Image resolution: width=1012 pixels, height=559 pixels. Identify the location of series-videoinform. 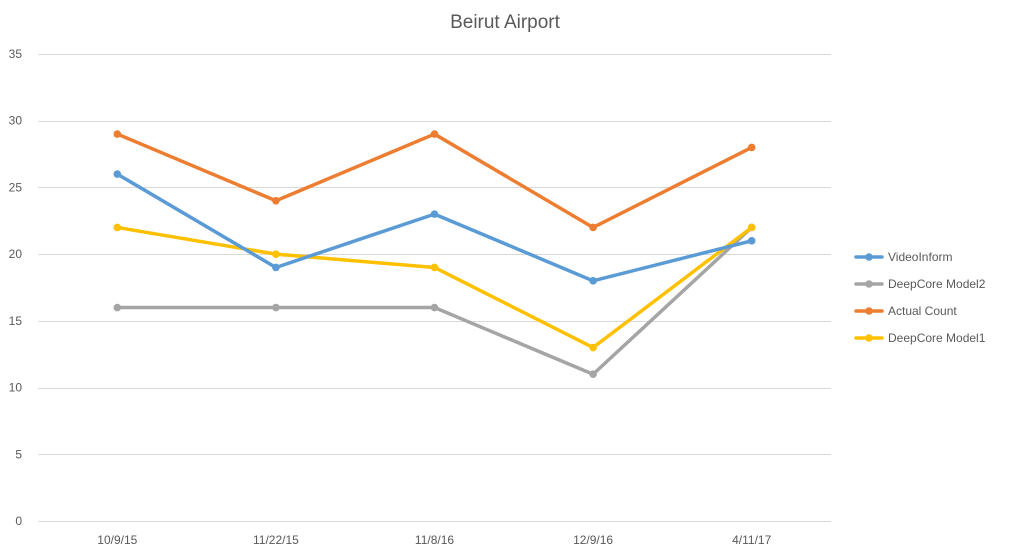
(434, 227).